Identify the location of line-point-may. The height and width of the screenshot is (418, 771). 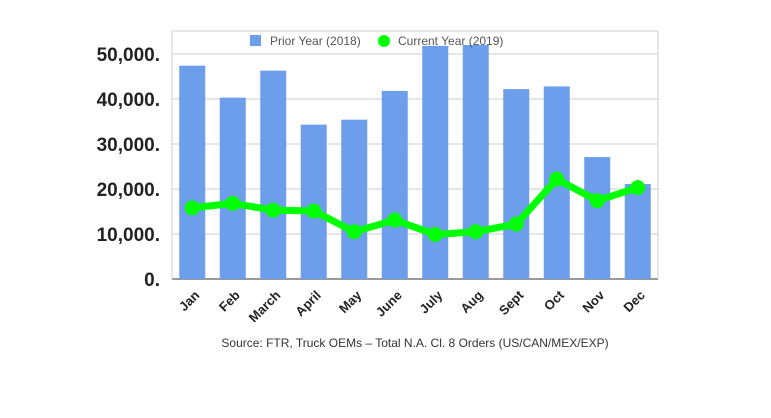
(354, 232).